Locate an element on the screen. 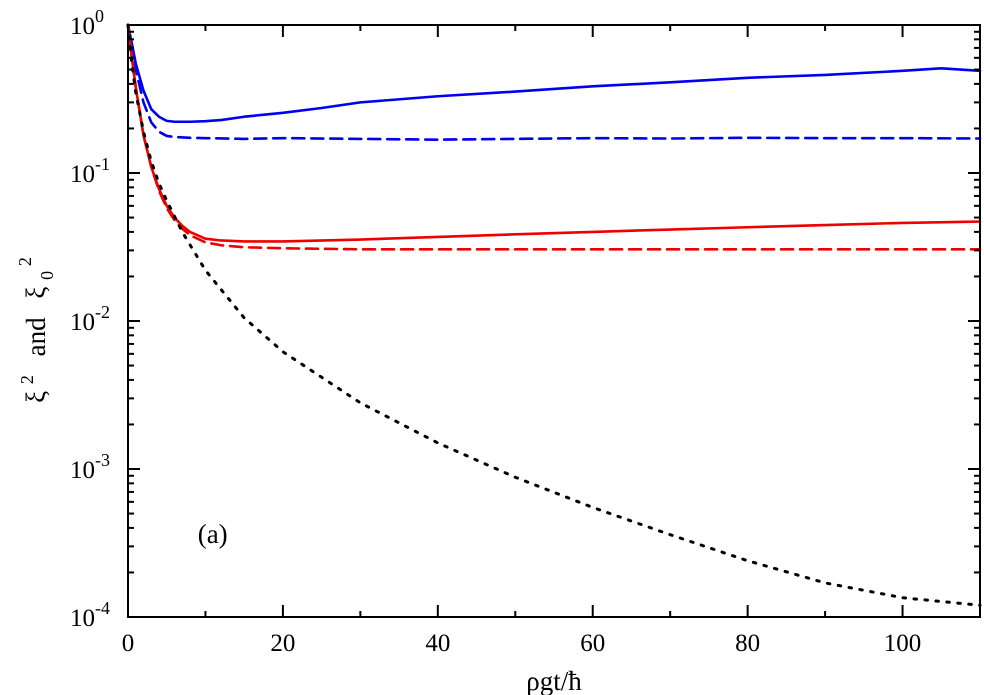 The width and height of the screenshot is (984, 695). x-axis-label: ρgt/ħ is located at coordinates (554, 680).